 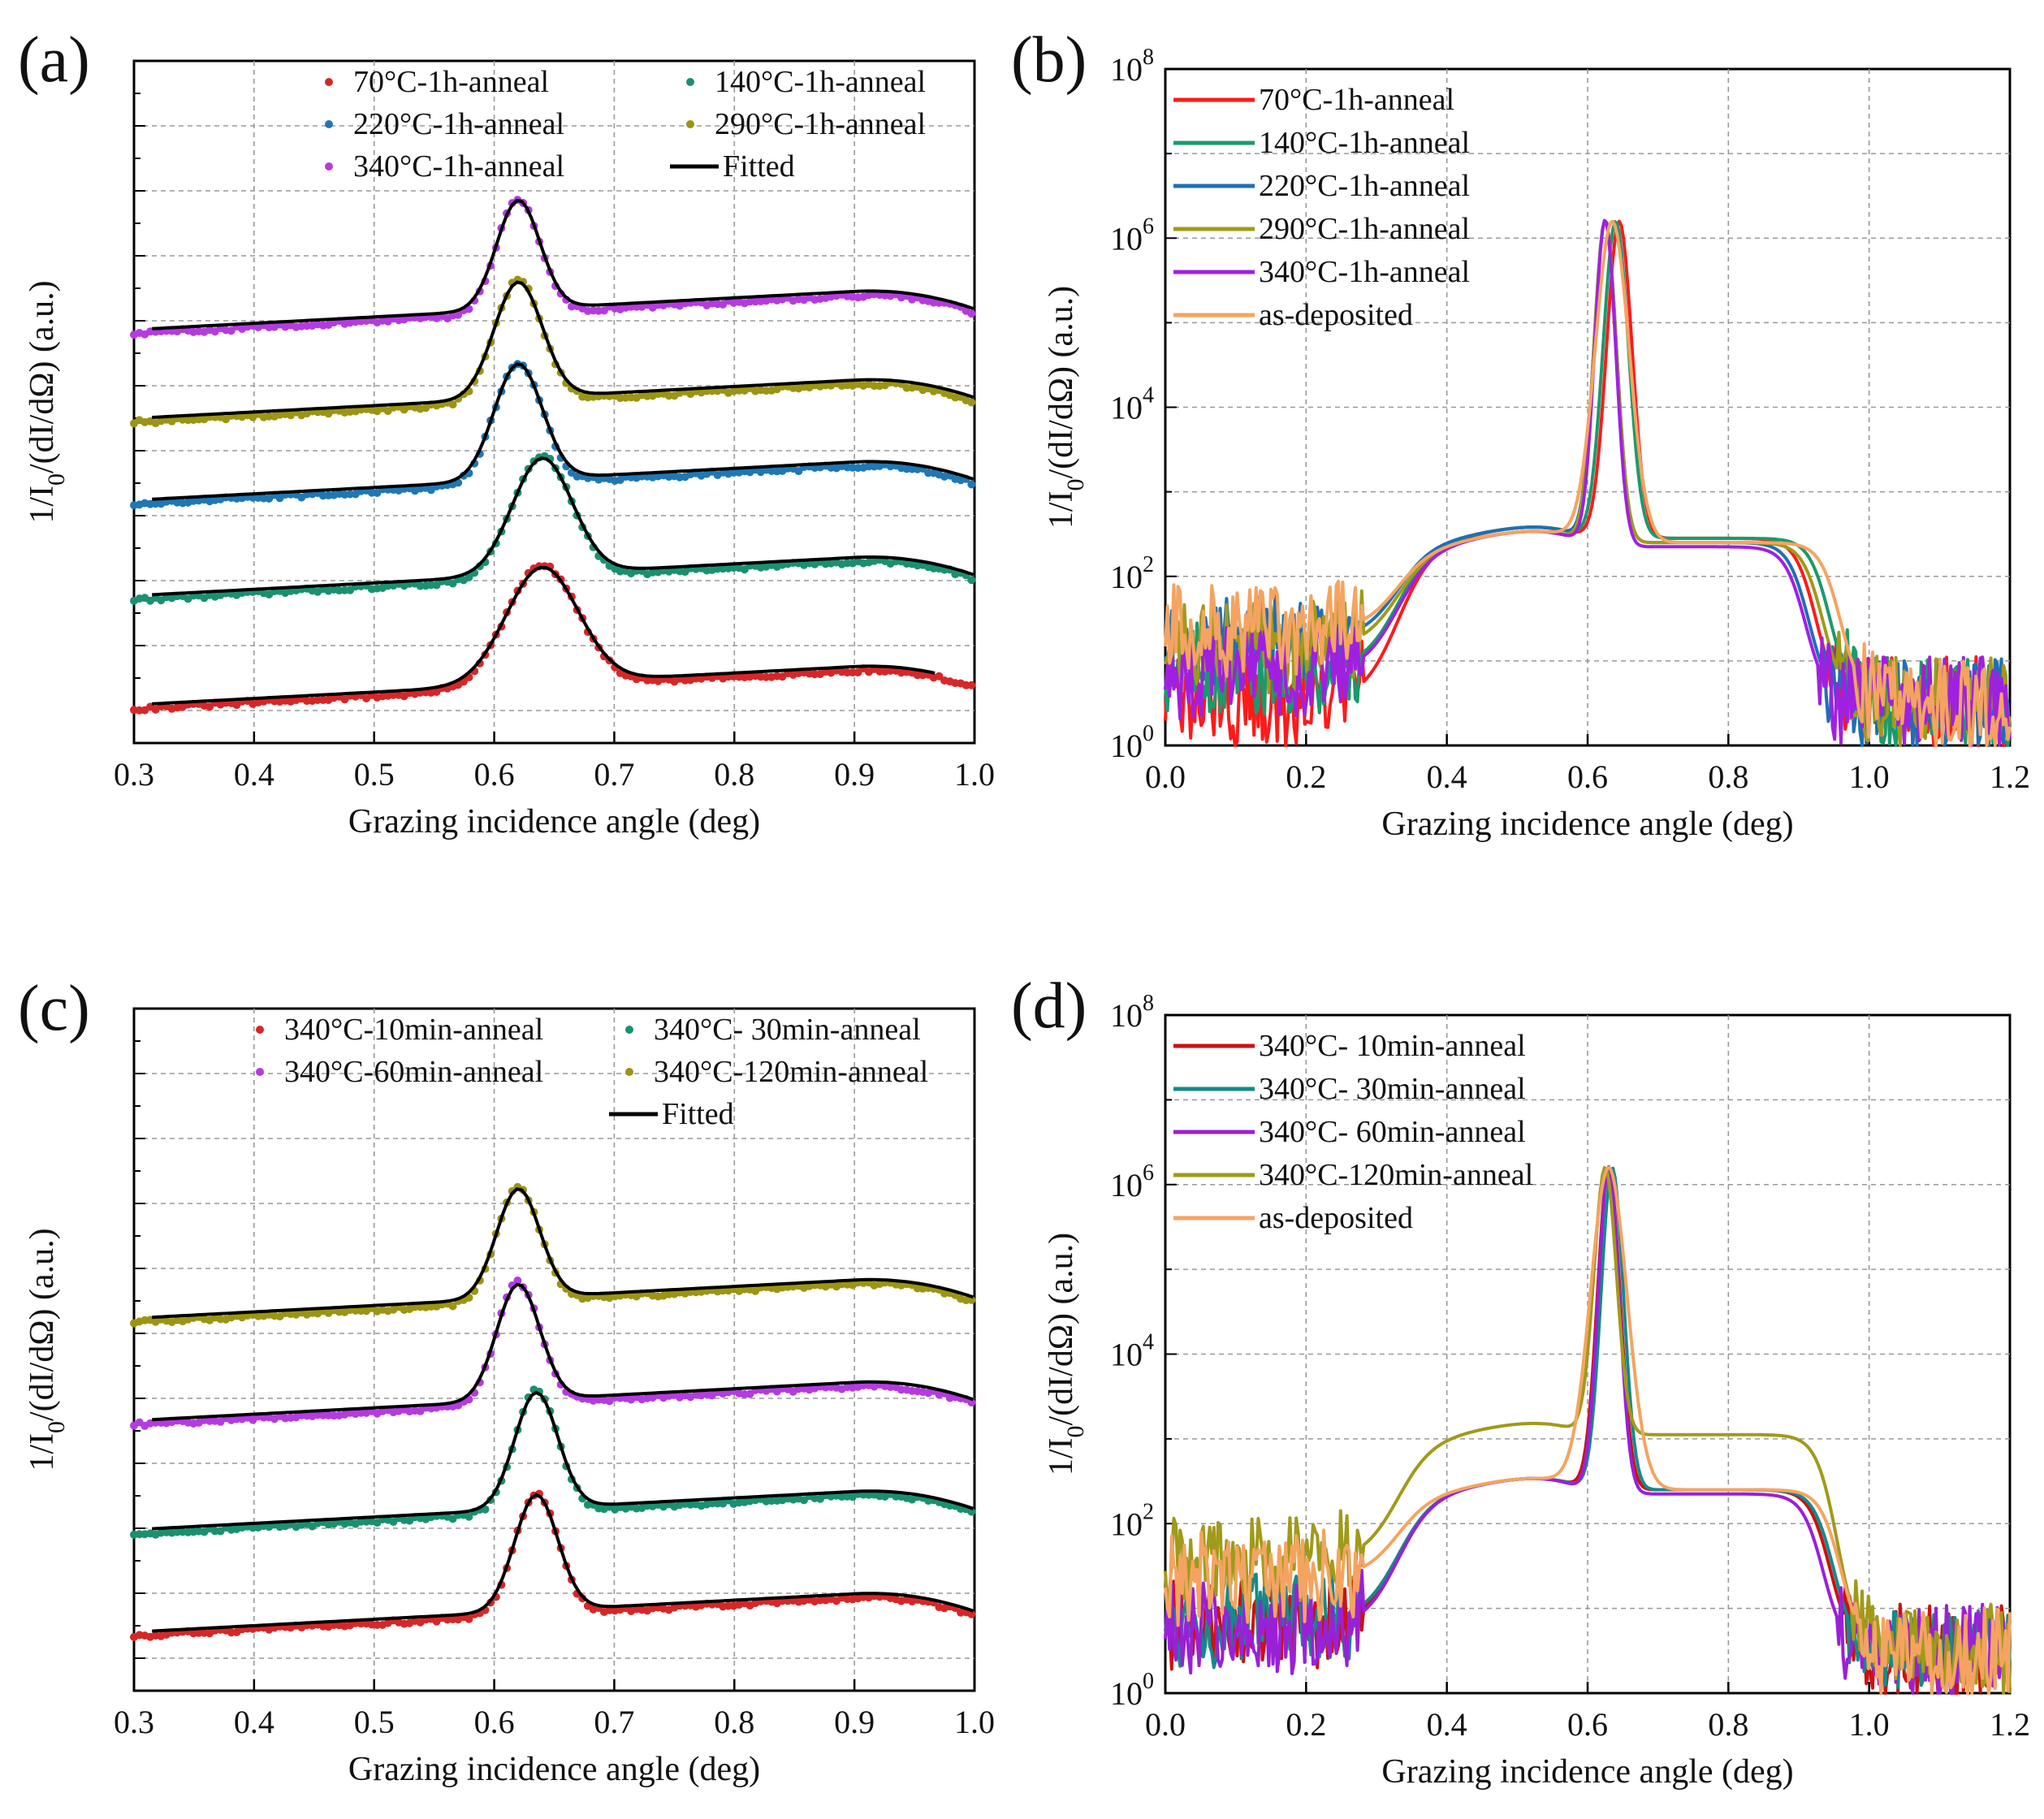 I want to click on legend-label: 340°C- 60min-anneal, so click(x=1392, y=1132).